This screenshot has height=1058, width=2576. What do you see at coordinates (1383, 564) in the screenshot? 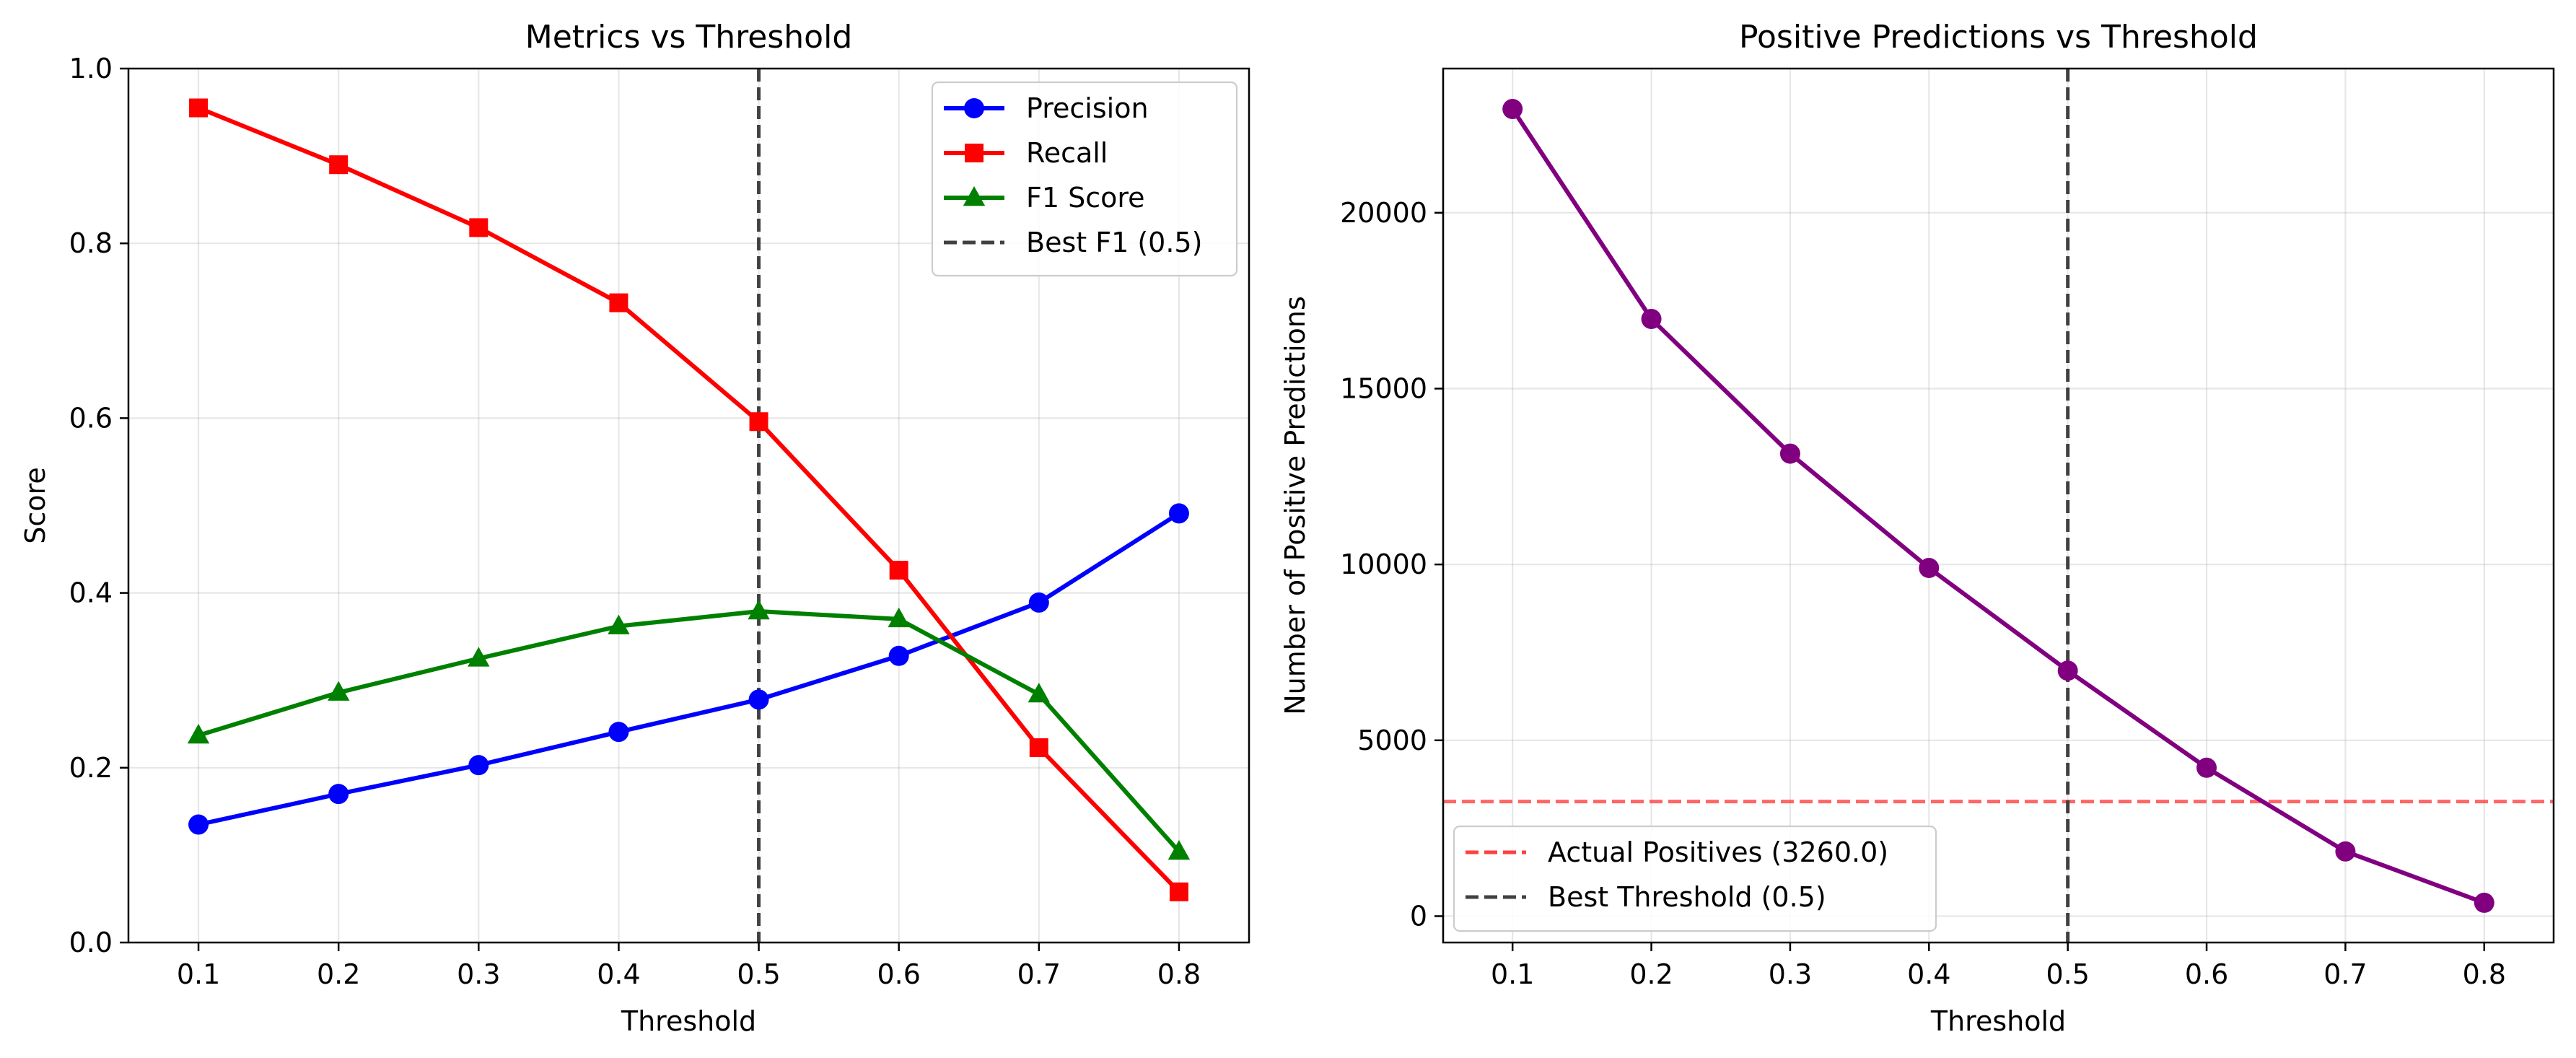
I see `y-tick-label: 10000` at bounding box center [1383, 564].